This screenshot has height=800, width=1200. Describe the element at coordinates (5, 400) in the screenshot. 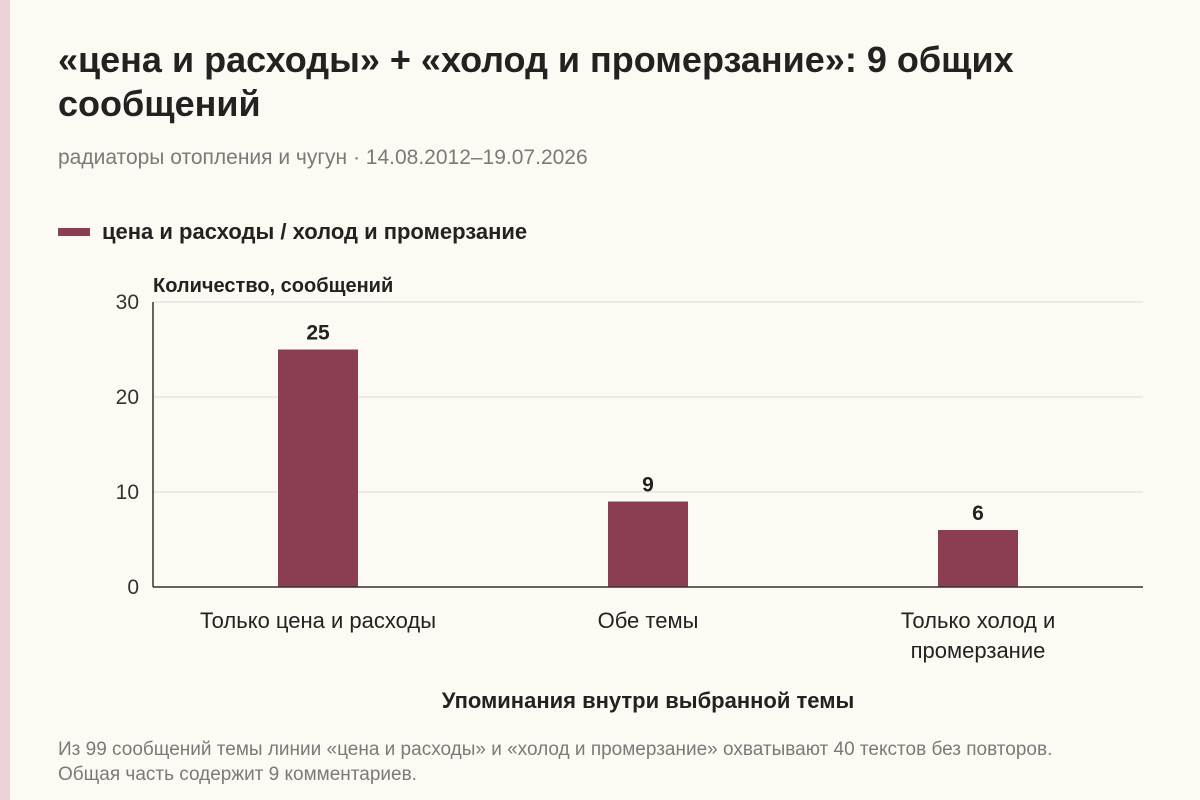

I see `accent-strip` at that location.